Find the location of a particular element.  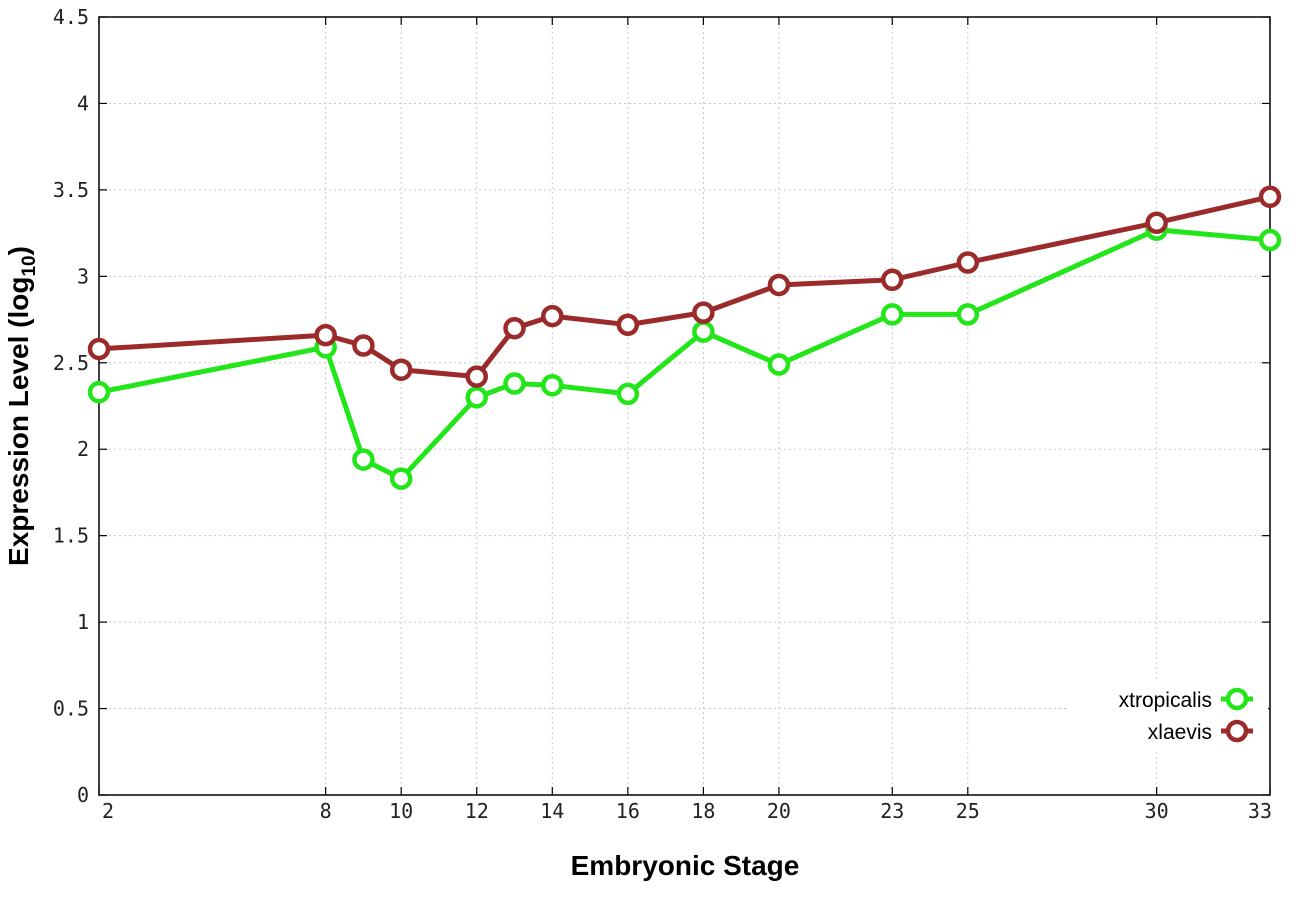

y-tick-label: 3 is located at coordinates (83, 276).